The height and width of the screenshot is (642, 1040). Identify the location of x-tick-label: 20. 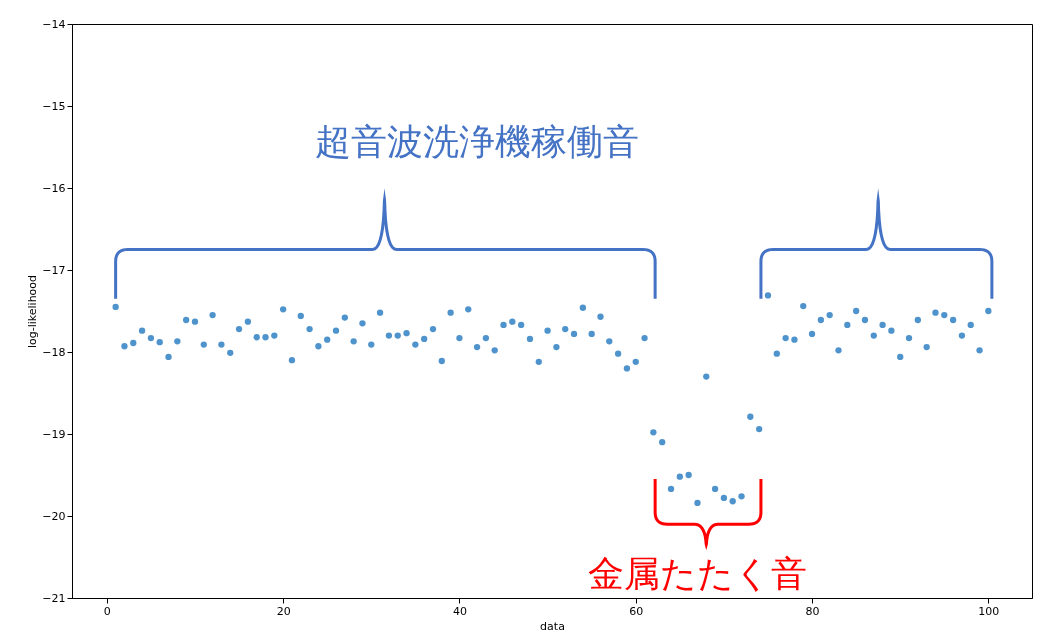
(283, 611).